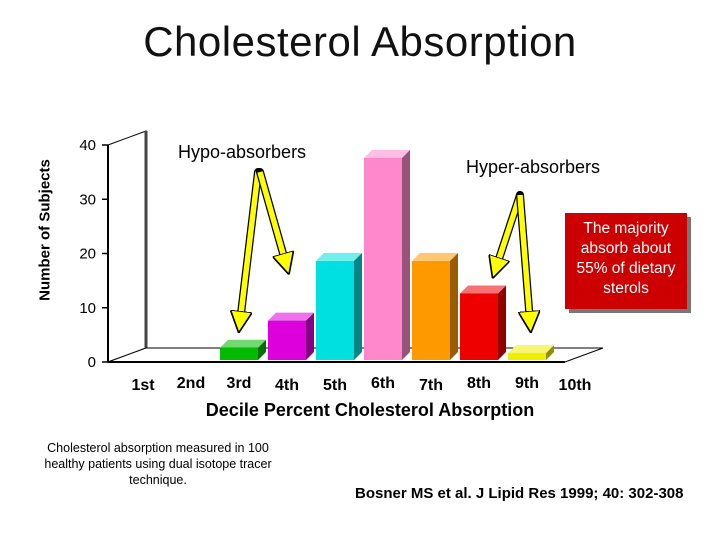  I want to click on hypo-absorbers-label: Hypo-absorbers, so click(242, 152).